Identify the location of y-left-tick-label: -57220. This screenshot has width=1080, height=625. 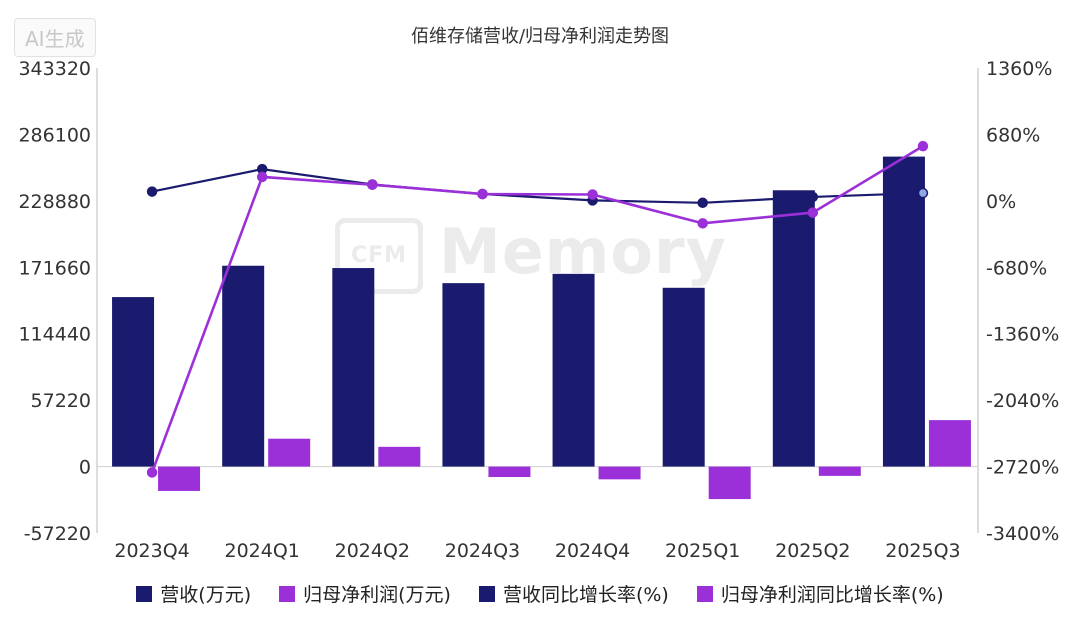
(57, 534).